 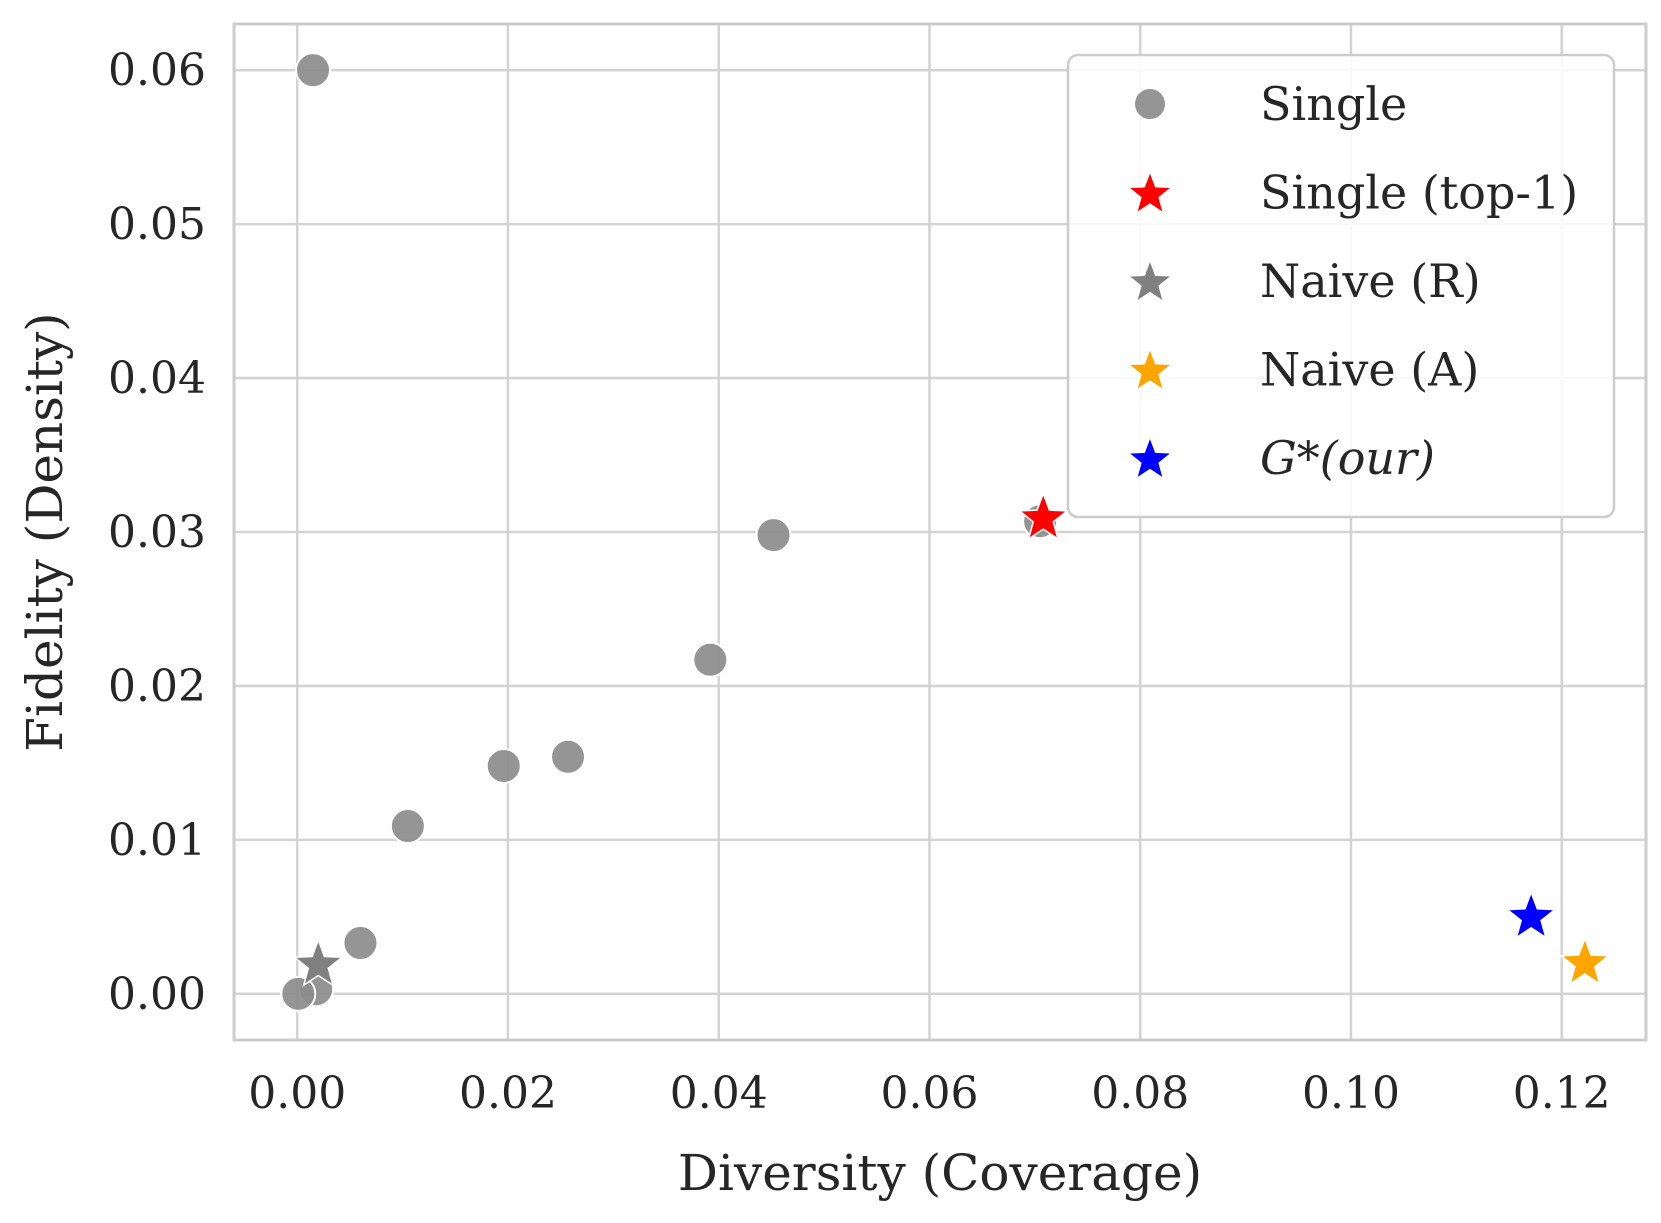 What do you see at coordinates (1150, 104) in the screenshot?
I see `legend-marker-single` at bounding box center [1150, 104].